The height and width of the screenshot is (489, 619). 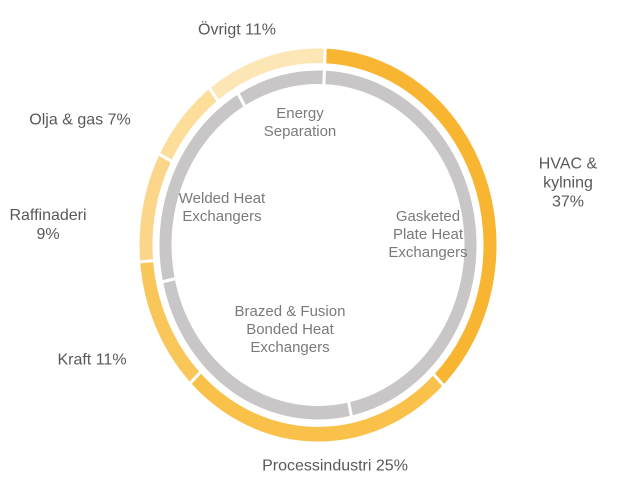 What do you see at coordinates (49, 225) in the screenshot?
I see `outer-label: Raffinaderi 9%` at bounding box center [49, 225].